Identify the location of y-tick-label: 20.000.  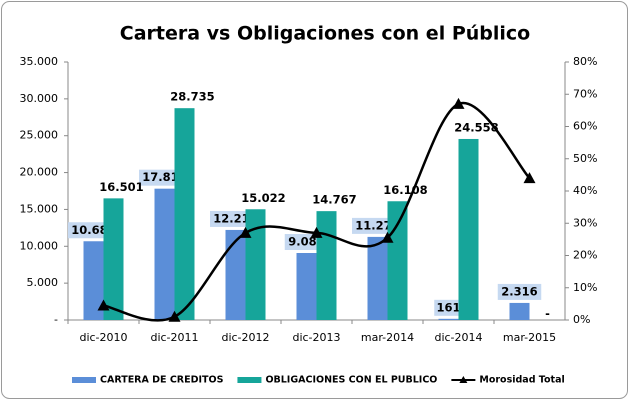
(39, 172).